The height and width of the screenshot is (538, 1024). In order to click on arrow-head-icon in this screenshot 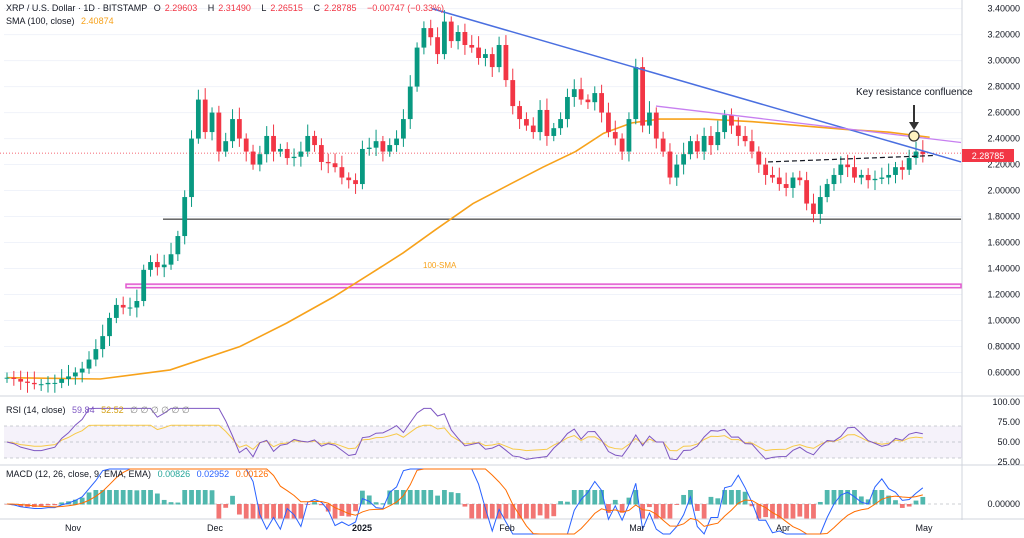, I will do `click(914, 126)`.